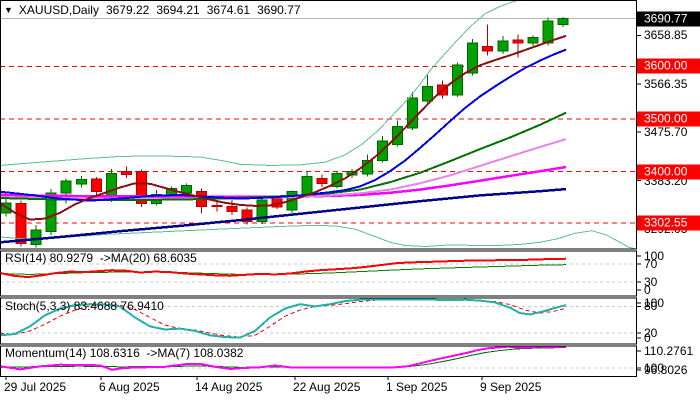 The width and height of the screenshot is (700, 400). Describe the element at coordinates (228, 10) in the screenshot. I see `quote-low: 3674.61` at that location.